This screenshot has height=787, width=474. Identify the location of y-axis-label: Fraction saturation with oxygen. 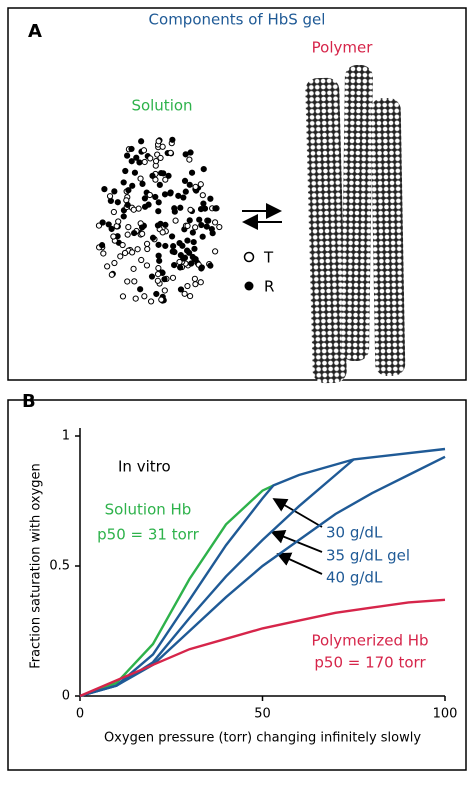
(36, 566).